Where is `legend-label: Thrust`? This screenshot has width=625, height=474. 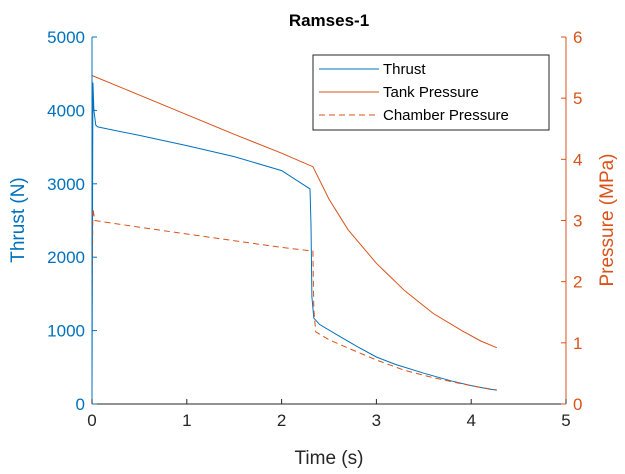
legend-label: Thrust is located at coordinates (404, 69).